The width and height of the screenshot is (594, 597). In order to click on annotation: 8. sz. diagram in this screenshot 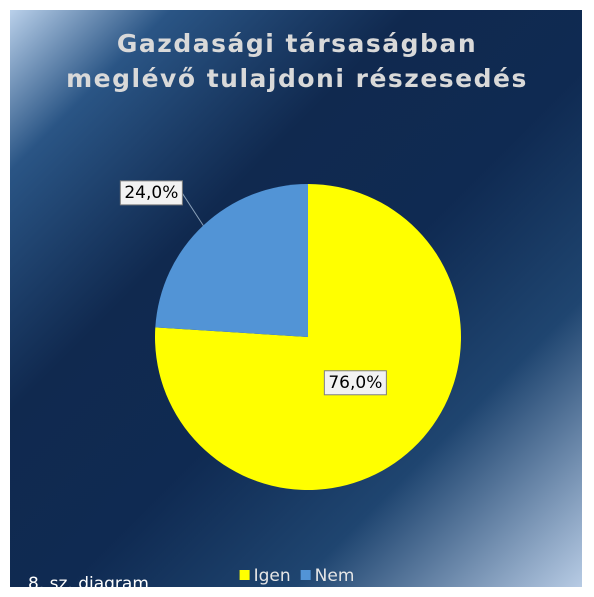, I will do `click(88, 584)`.